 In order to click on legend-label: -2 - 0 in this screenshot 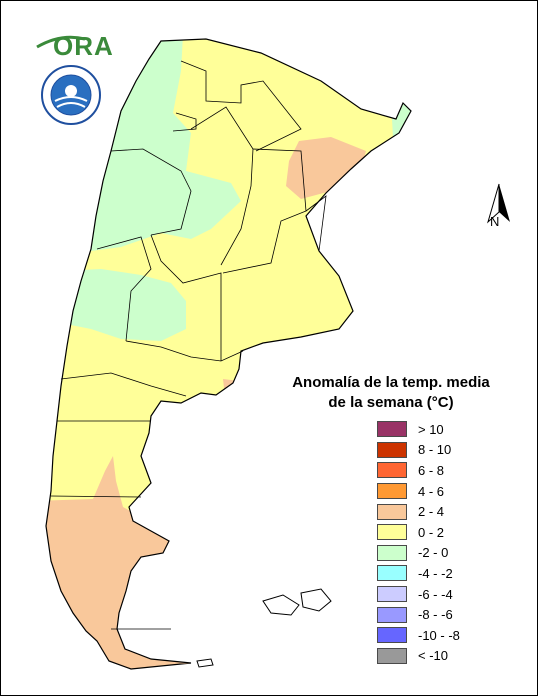, I will do `click(433, 553)`.